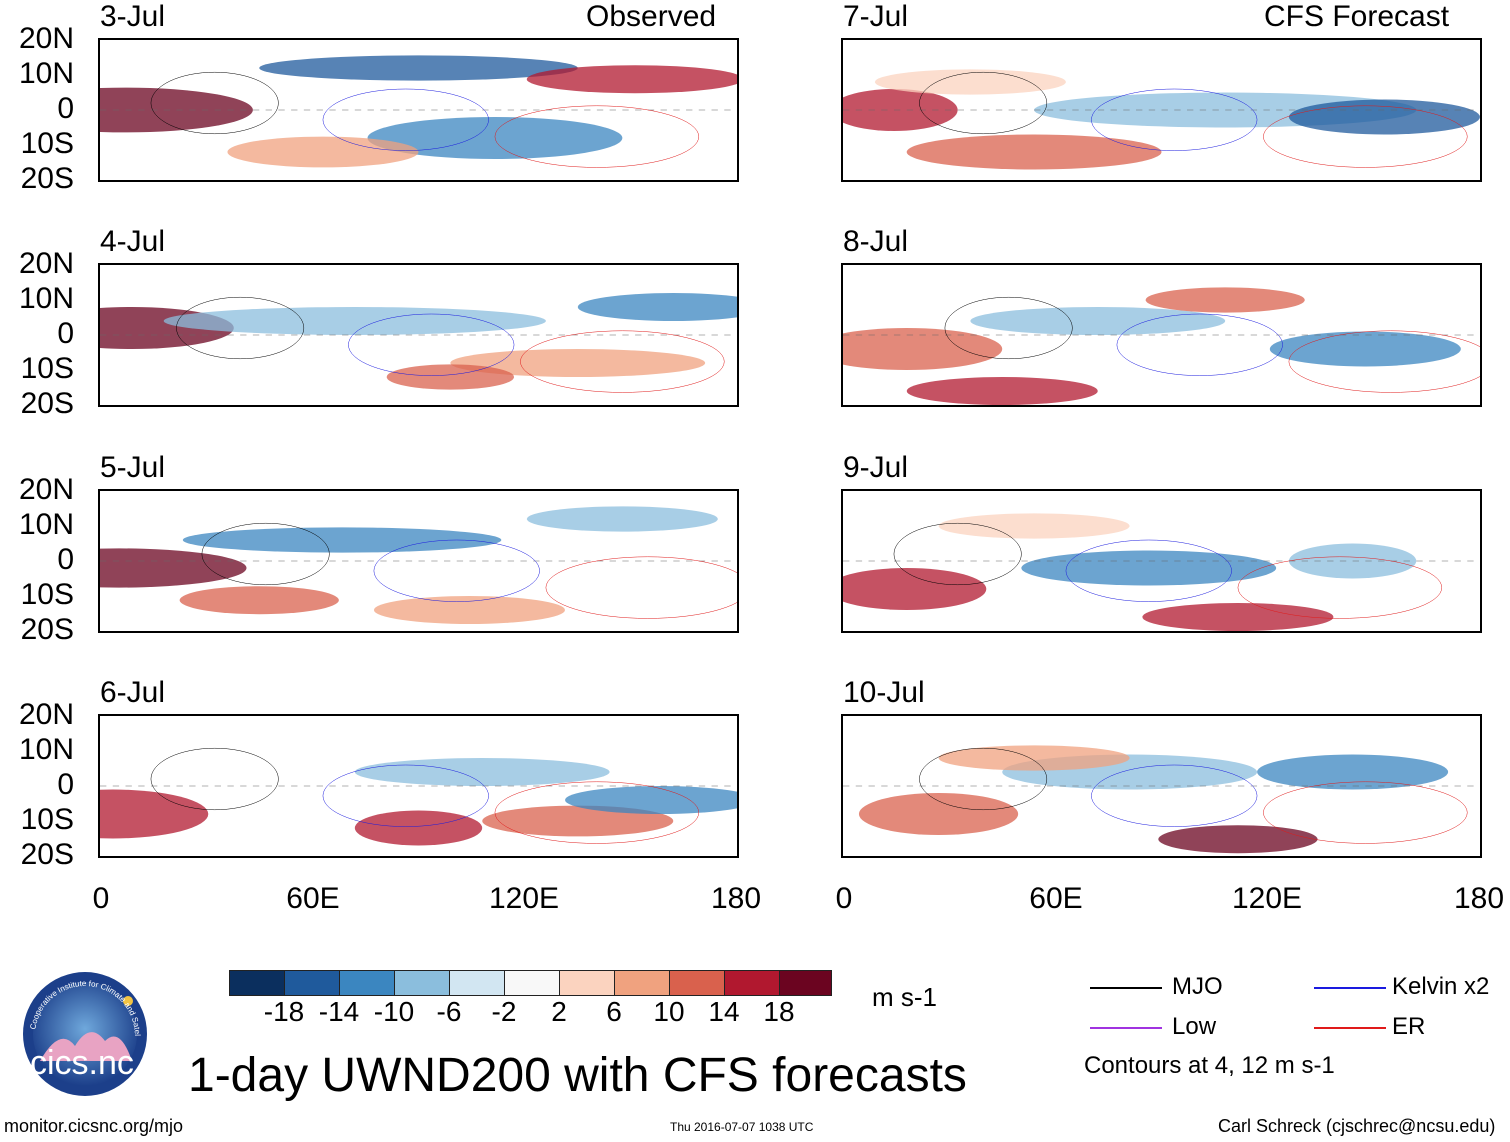 The image size is (1510, 1142). I want to click on colorbar-label: 10, so click(669, 1011).